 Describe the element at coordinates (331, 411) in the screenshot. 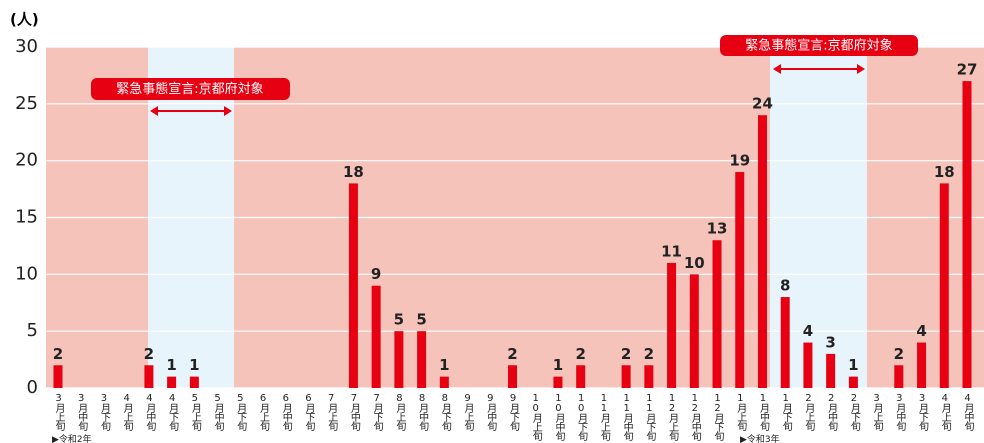

I see `x-tick-label: 7月上旬` at that location.